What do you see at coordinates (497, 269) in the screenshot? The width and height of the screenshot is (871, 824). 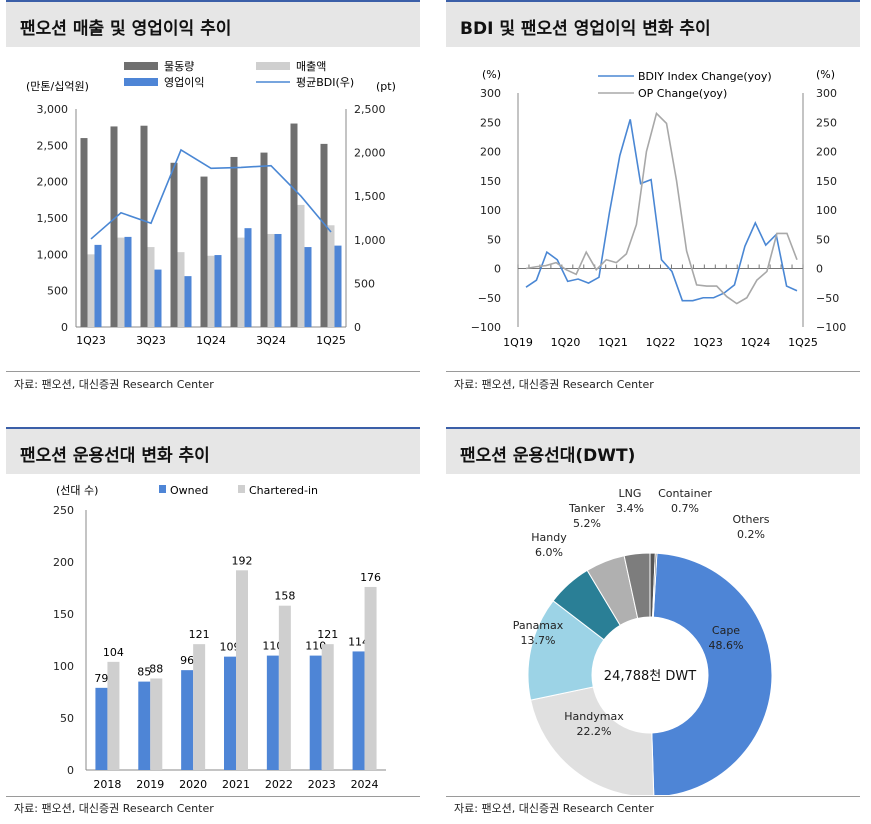 I see `y-tick-label-left: 0` at bounding box center [497, 269].